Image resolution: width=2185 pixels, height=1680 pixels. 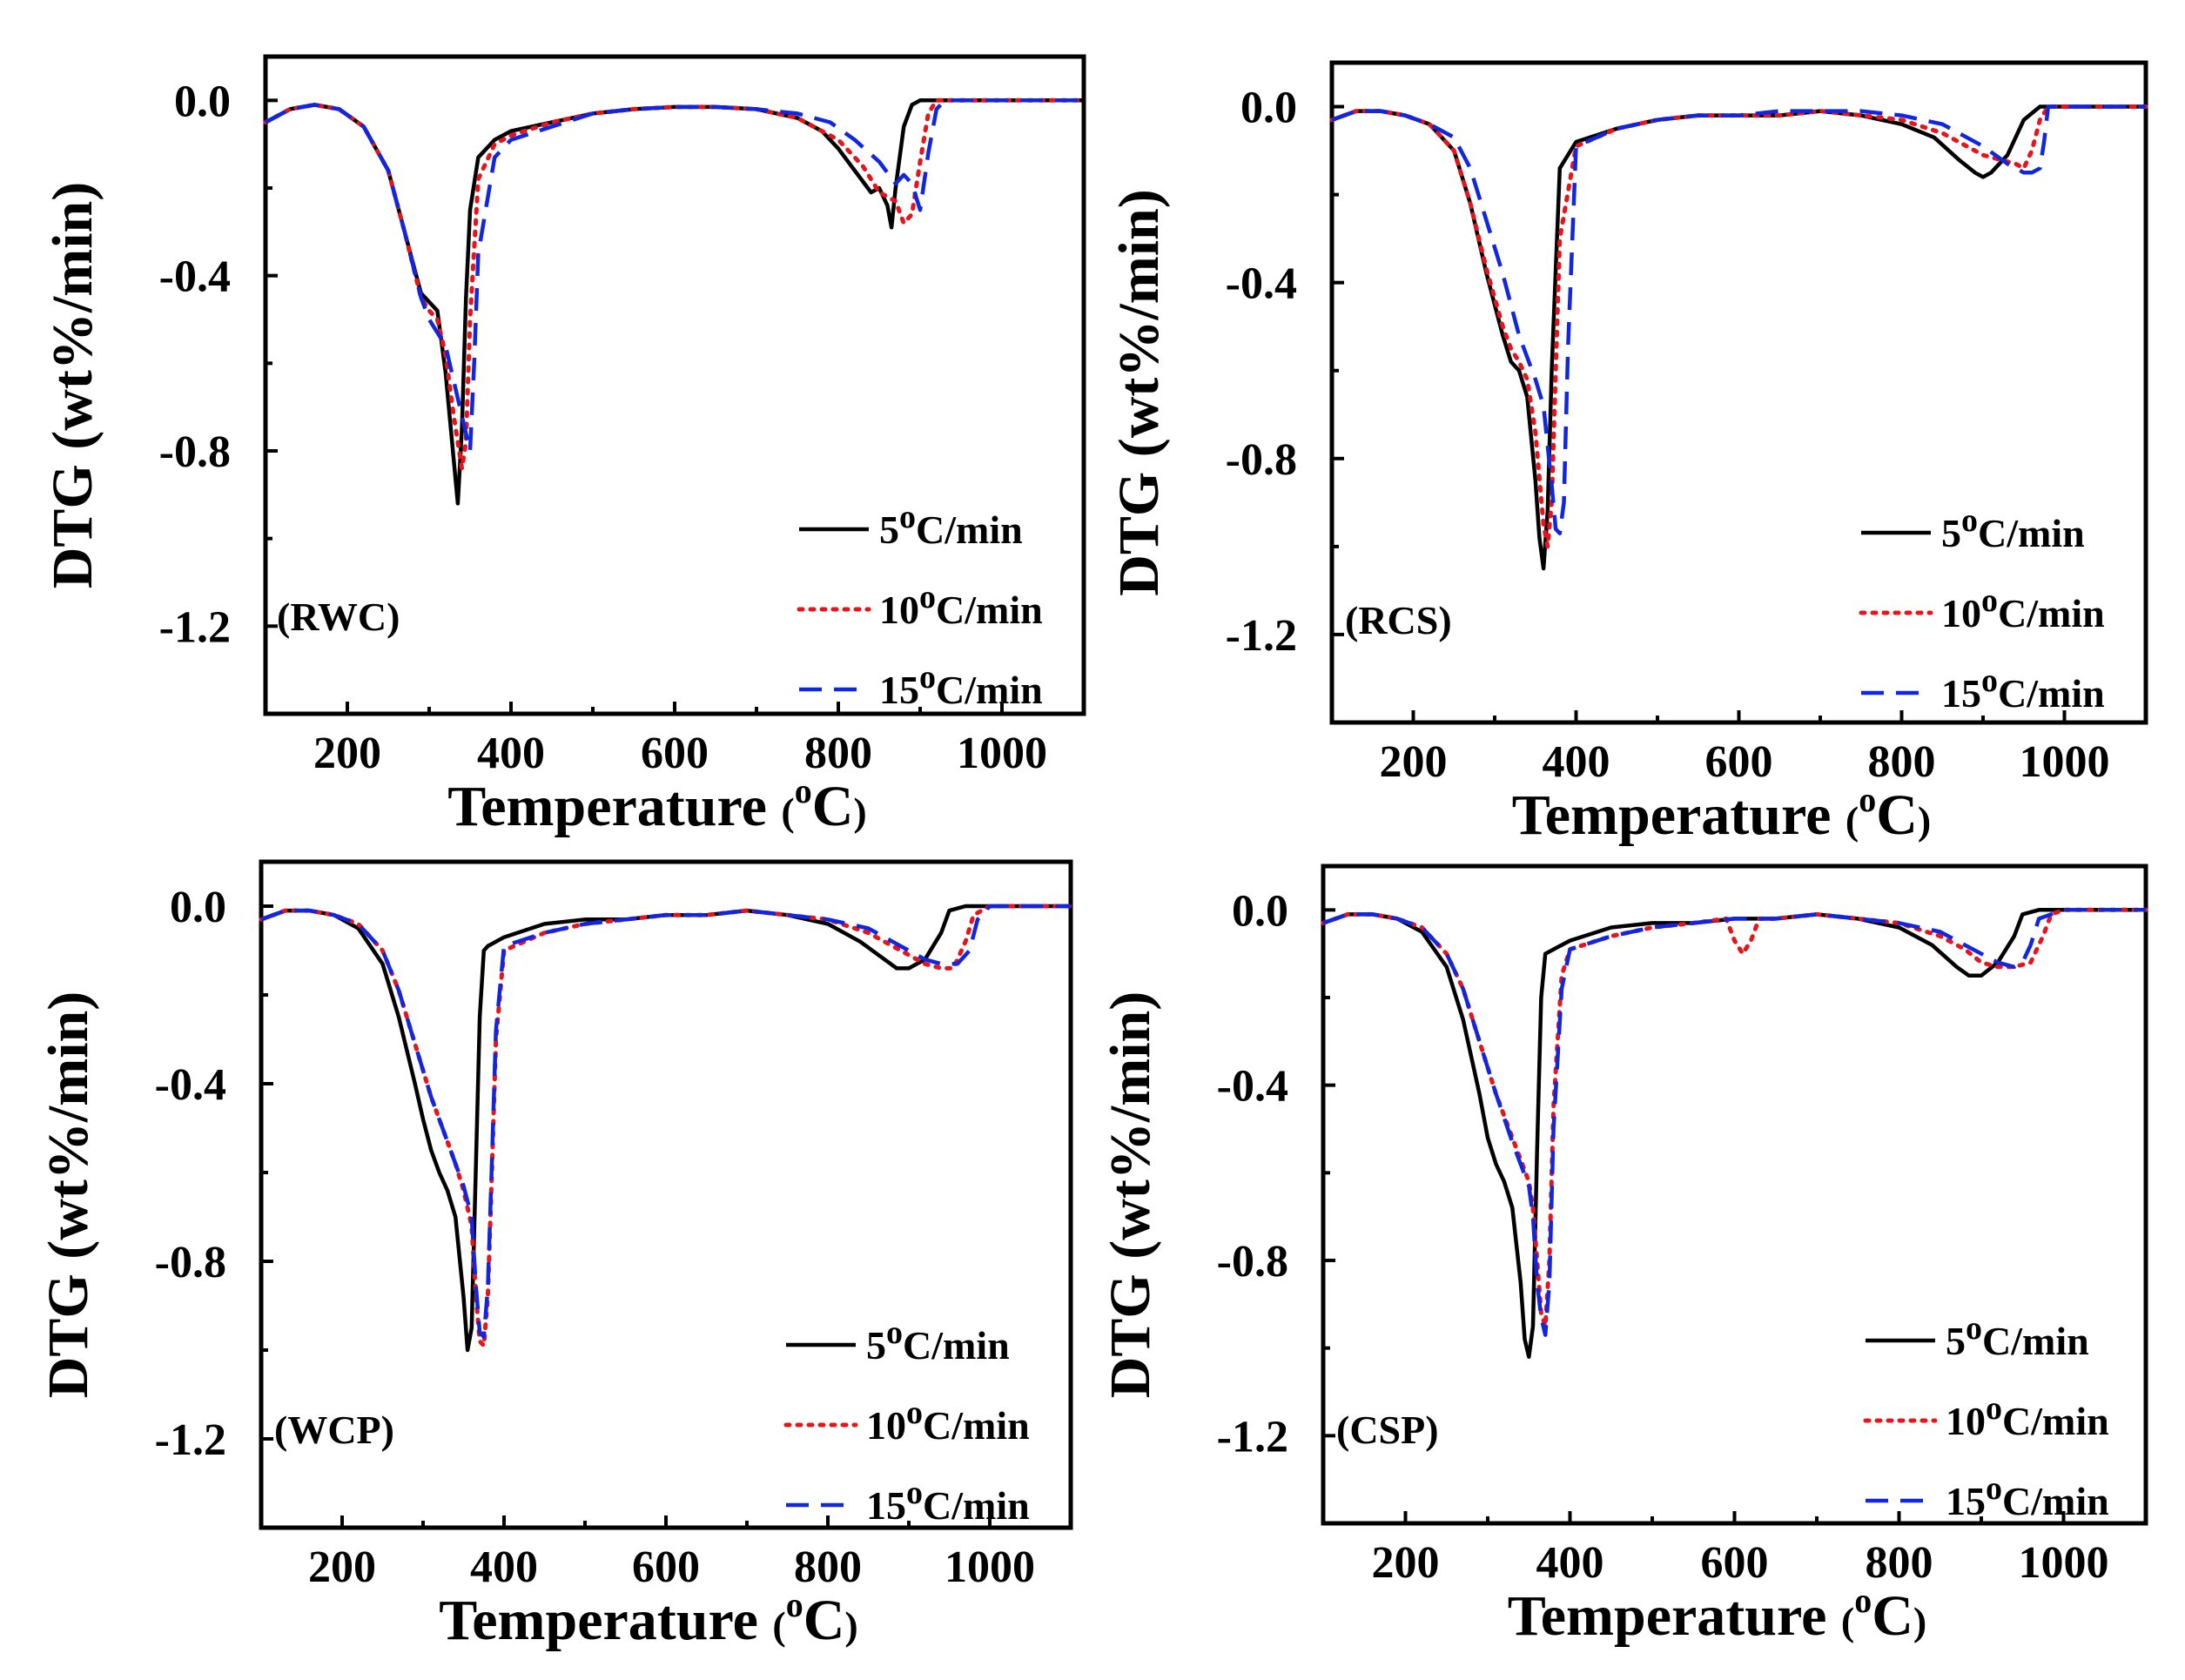 I want to click on sample-label: (CSP), so click(x=1388, y=1430).